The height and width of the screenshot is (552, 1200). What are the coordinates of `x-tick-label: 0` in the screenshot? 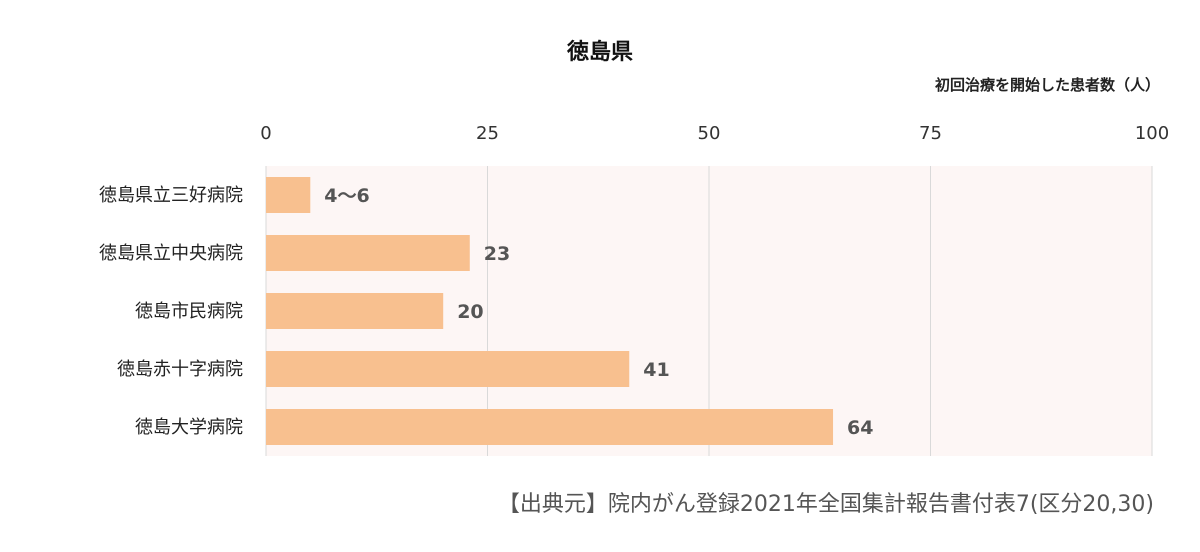 It's located at (265, 133).